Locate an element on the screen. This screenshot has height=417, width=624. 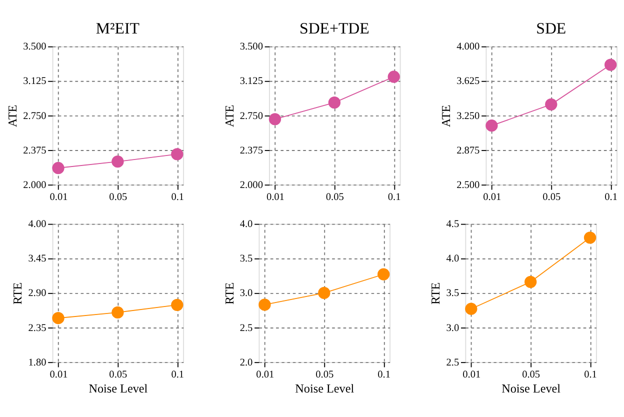
y-tick-label: 3.45 is located at coordinates (37, 259).